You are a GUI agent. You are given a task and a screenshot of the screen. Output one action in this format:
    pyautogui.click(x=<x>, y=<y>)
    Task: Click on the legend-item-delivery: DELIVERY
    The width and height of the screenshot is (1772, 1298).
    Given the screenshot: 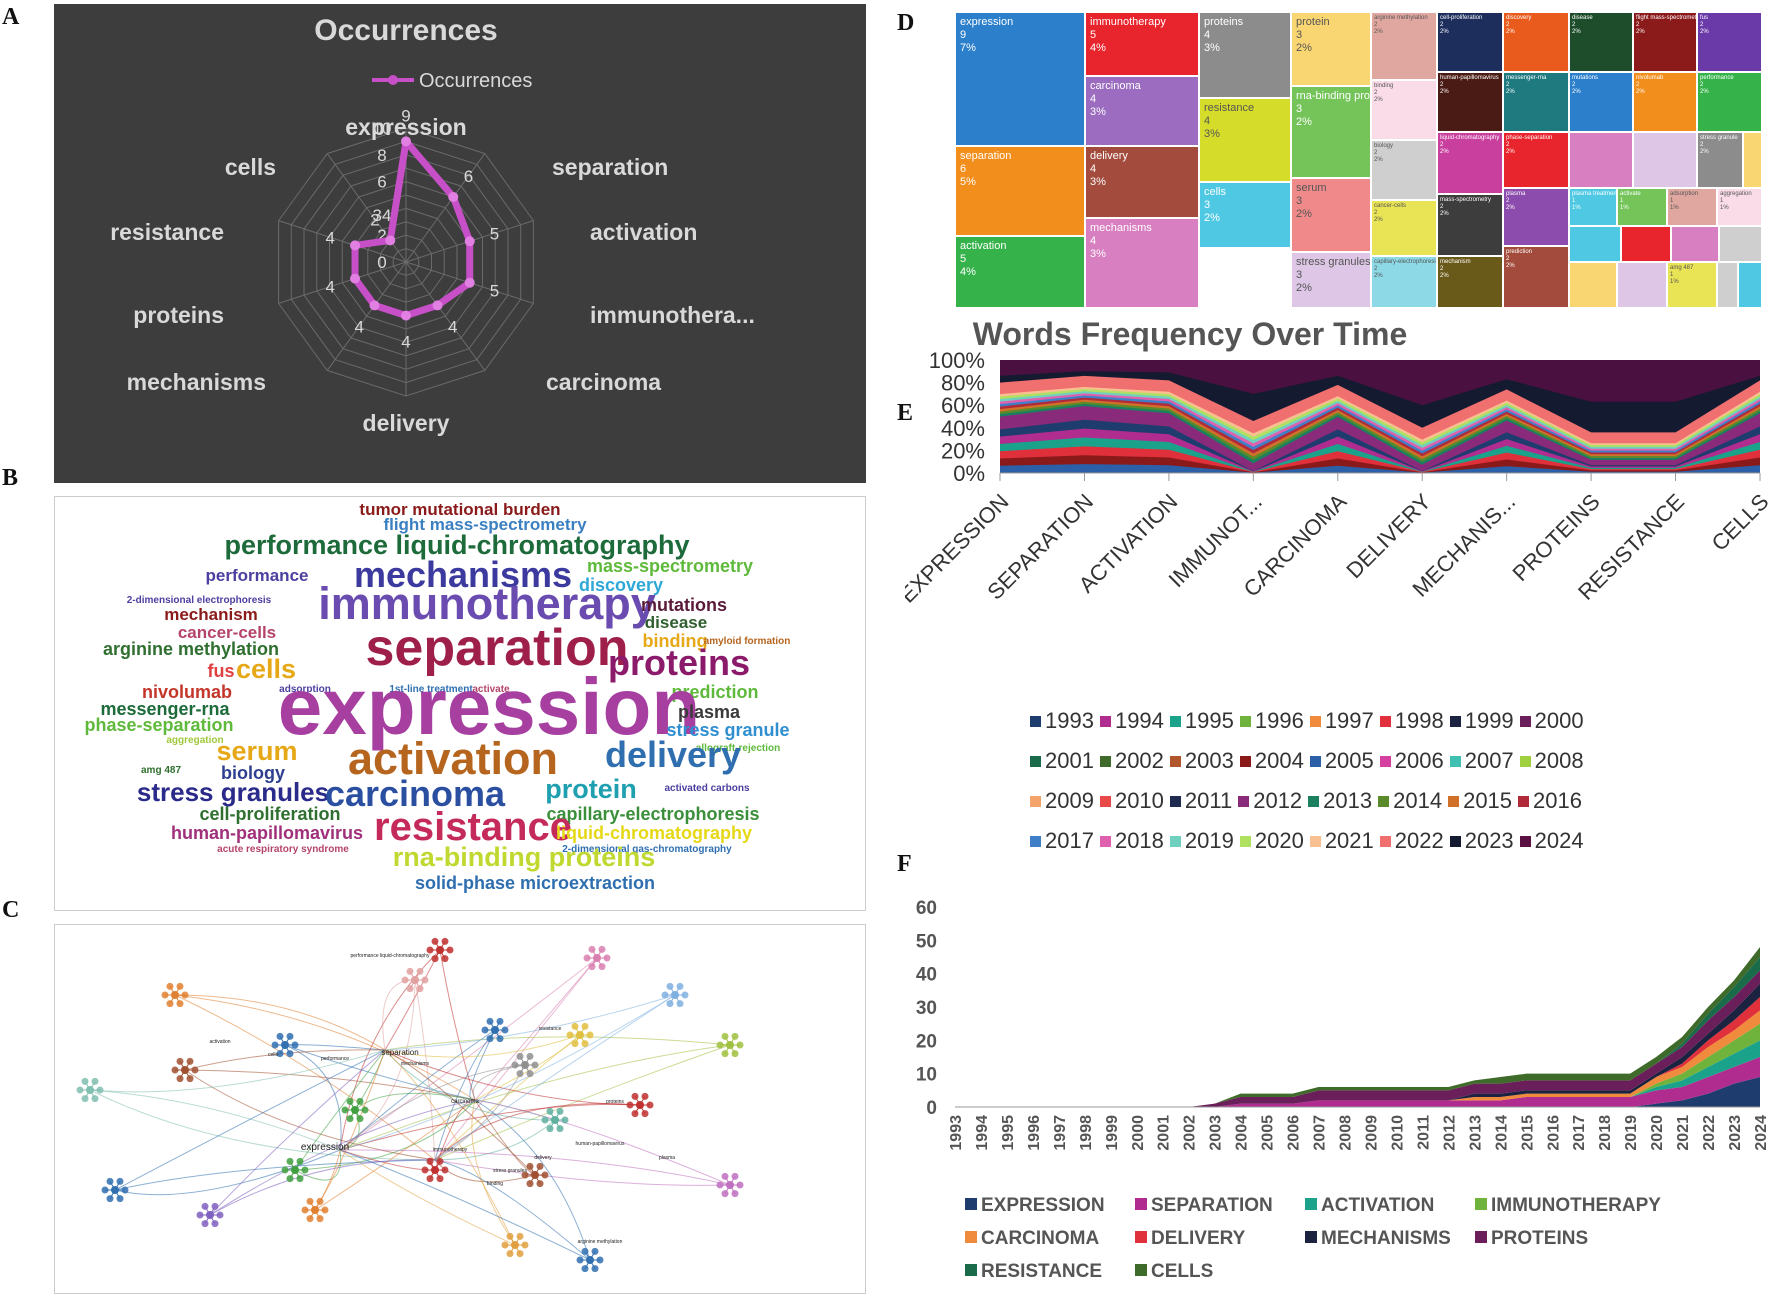 What is the action you would take?
    pyautogui.click(x=1190, y=1239)
    